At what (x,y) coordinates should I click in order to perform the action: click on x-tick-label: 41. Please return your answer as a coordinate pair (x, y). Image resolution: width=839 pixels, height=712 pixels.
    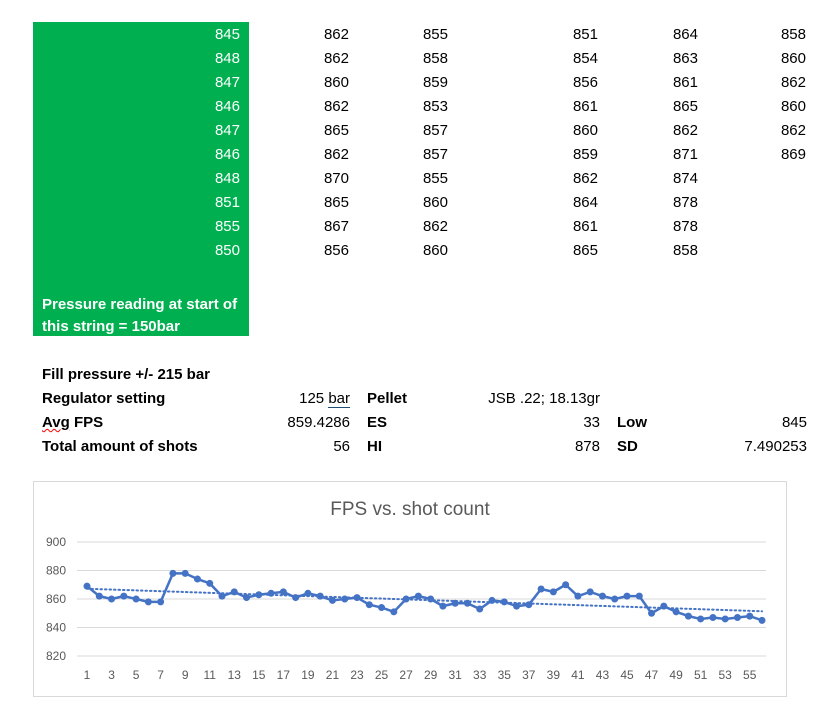
    Looking at the image, I should click on (578, 675).